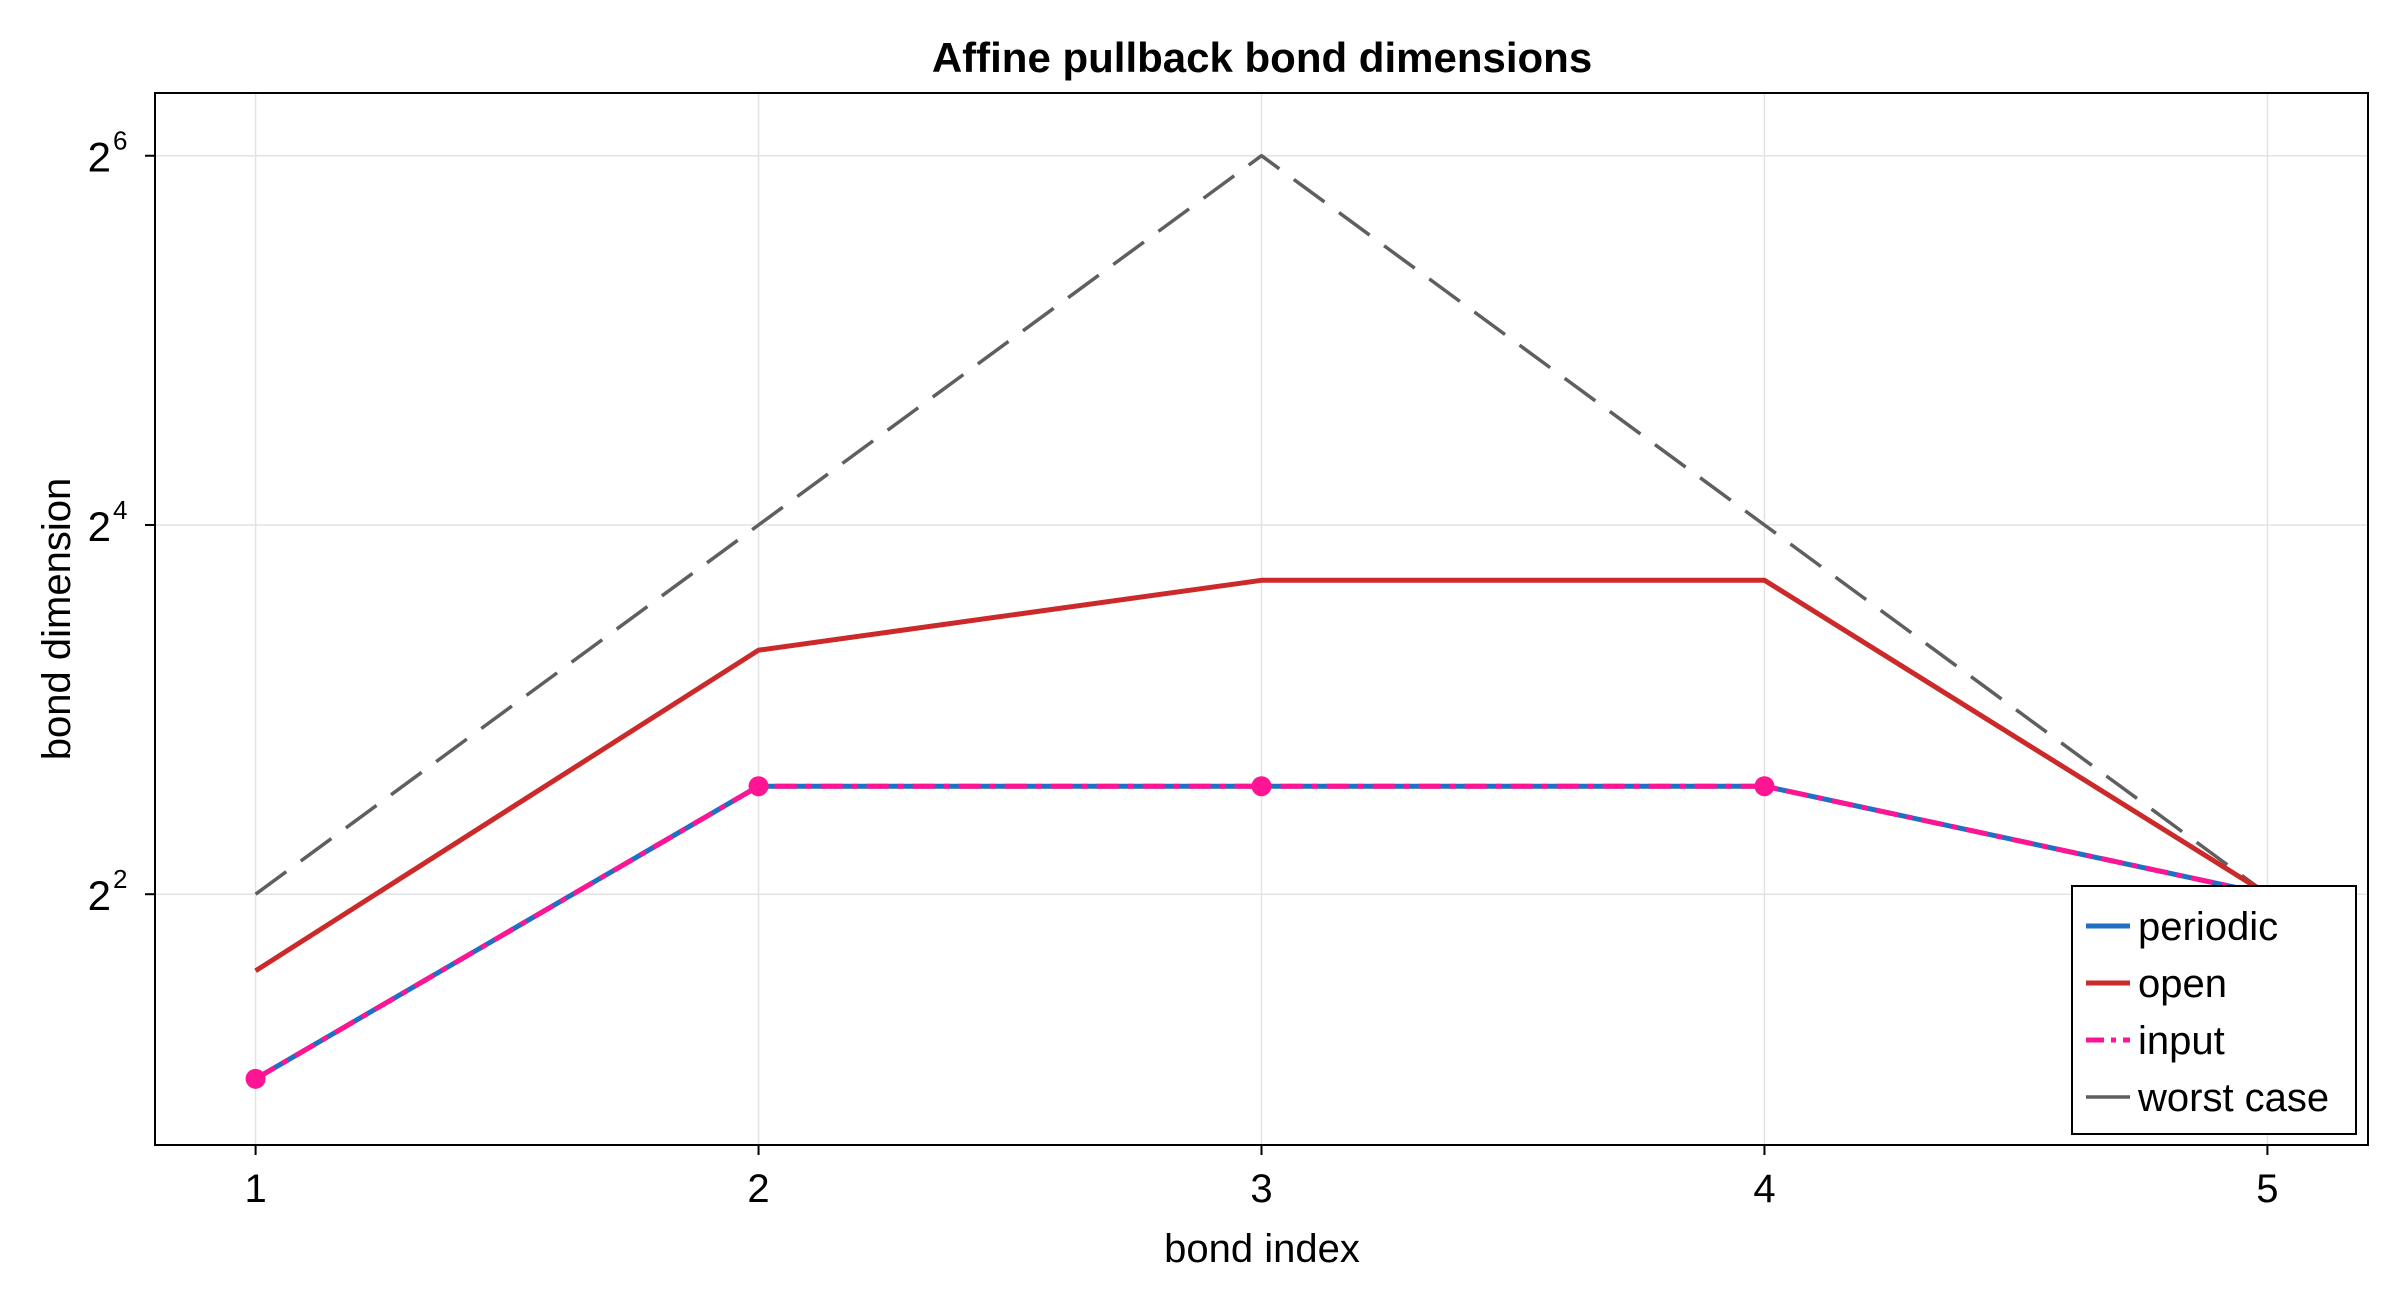 This screenshot has width=2400, height=1300. What do you see at coordinates (255, 1189) in the screenshot?
I see `x-tick-label: 1` at bounding box center [255, 1189].